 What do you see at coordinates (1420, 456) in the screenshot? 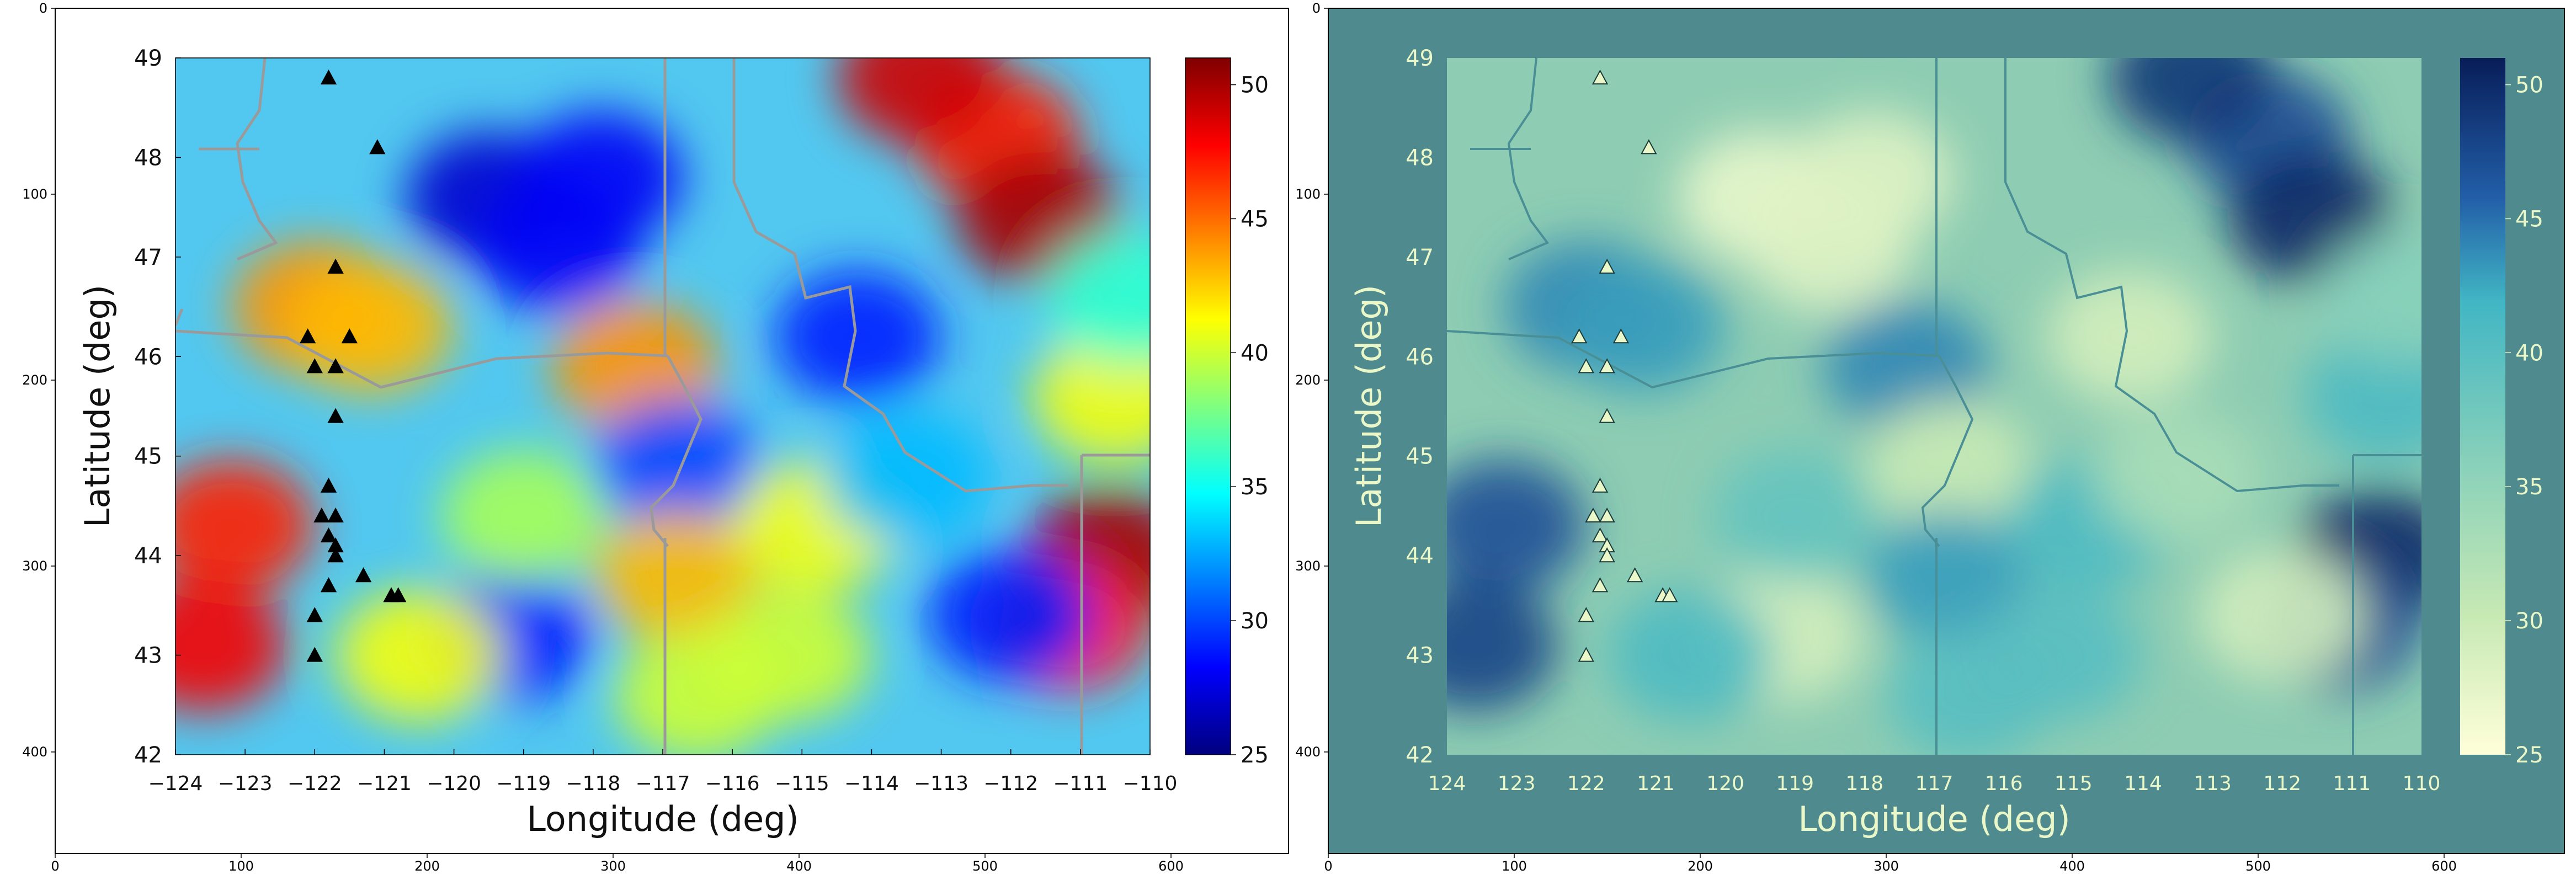
I see `right-ytick-label-3: 45` at bounding box center [1420, 456].